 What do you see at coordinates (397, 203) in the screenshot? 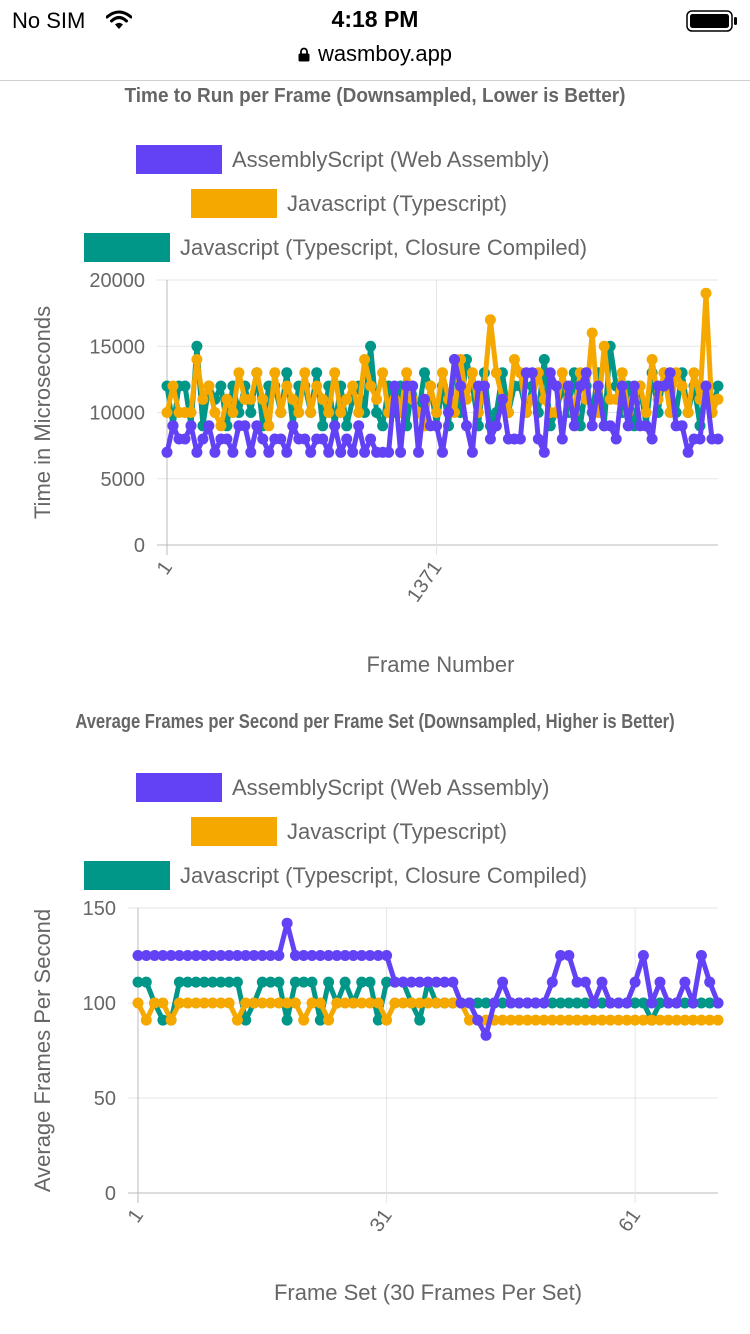
I see `legend-label: Javascript (Typescript)` at bounding box center [397, 203].